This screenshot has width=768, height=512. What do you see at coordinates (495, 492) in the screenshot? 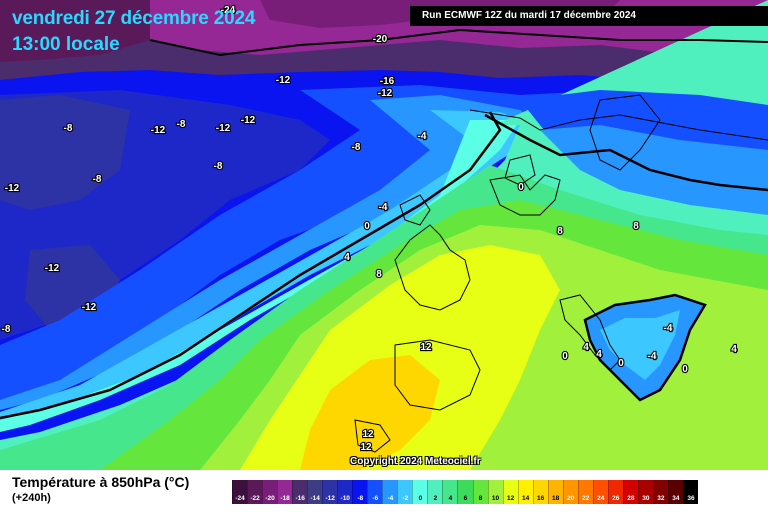
I see `scale-swatch: 10` at bounding box center [495, 492].